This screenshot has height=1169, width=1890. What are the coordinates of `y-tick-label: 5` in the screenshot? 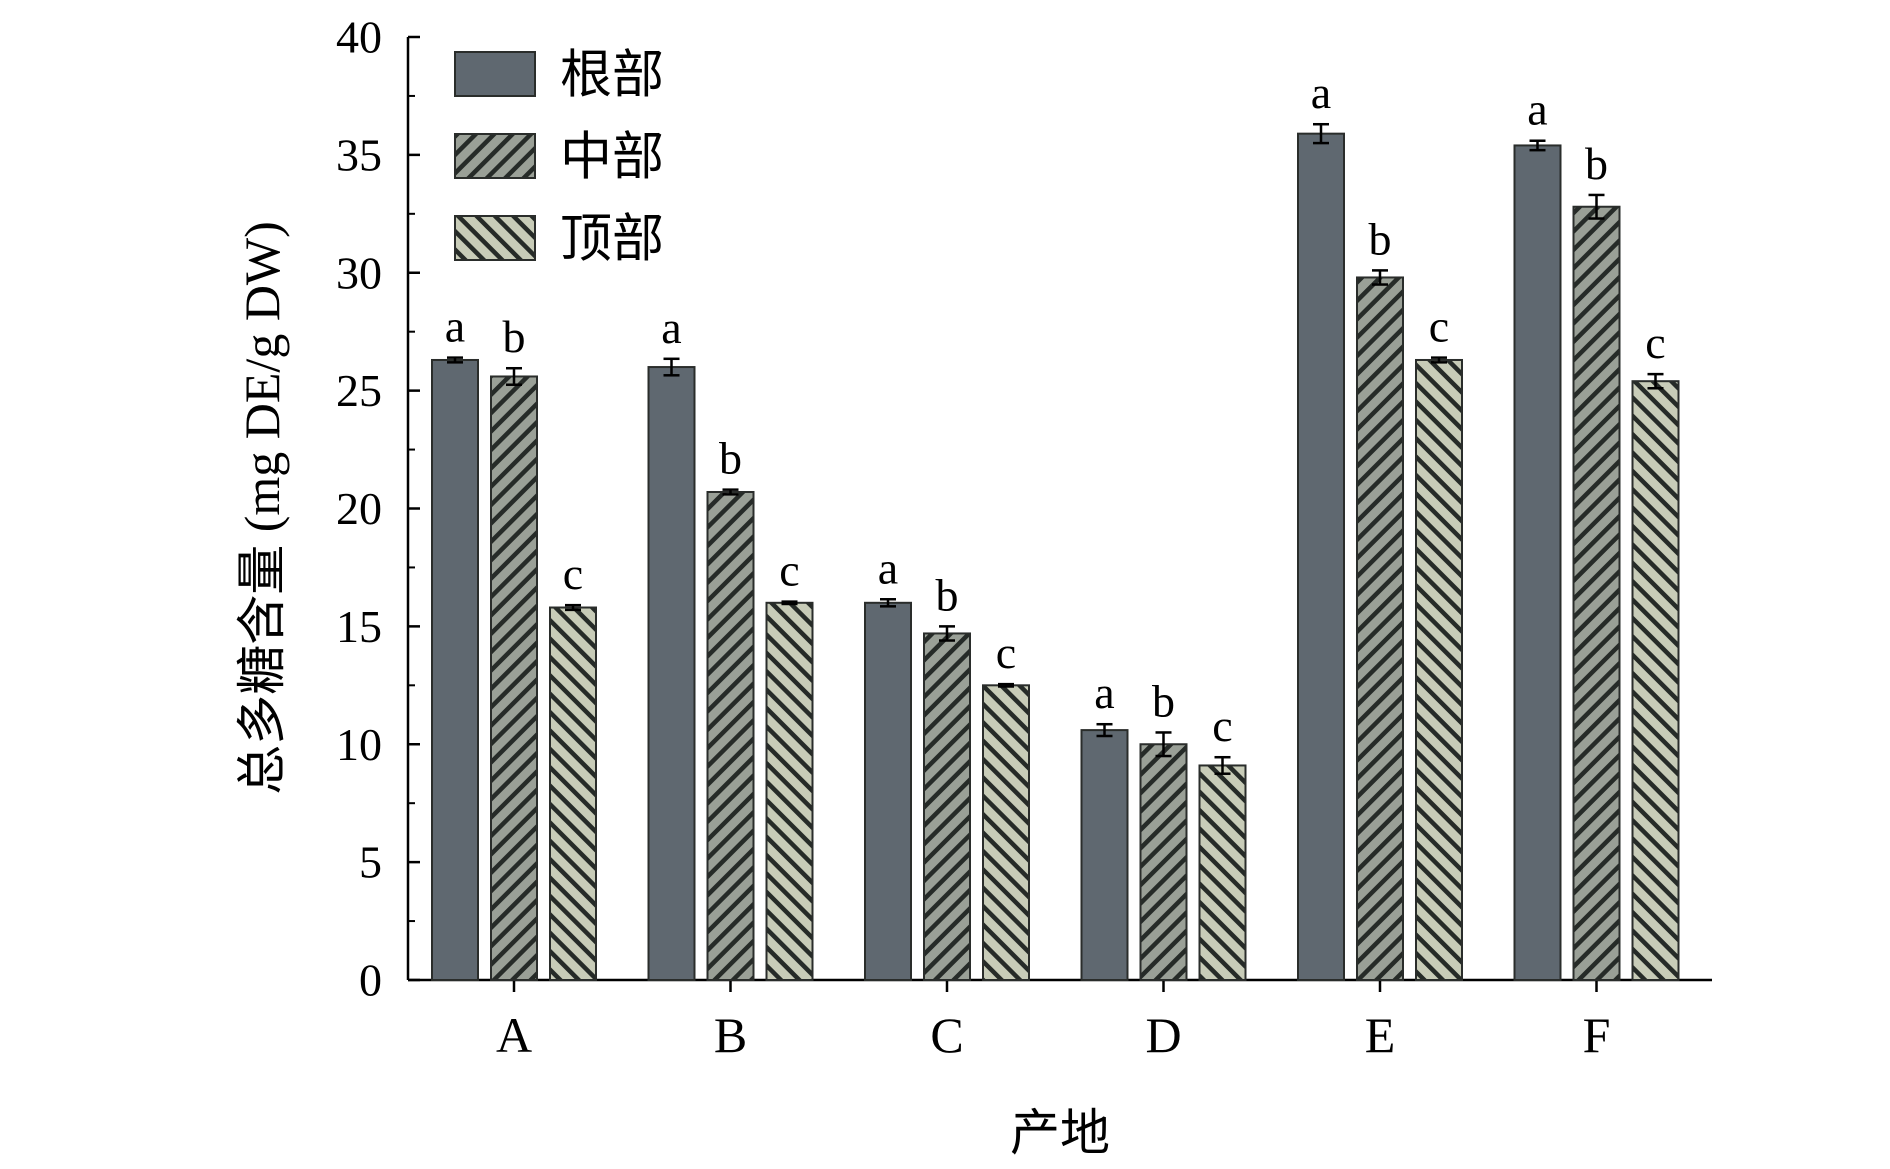 It's located at (370, 862).